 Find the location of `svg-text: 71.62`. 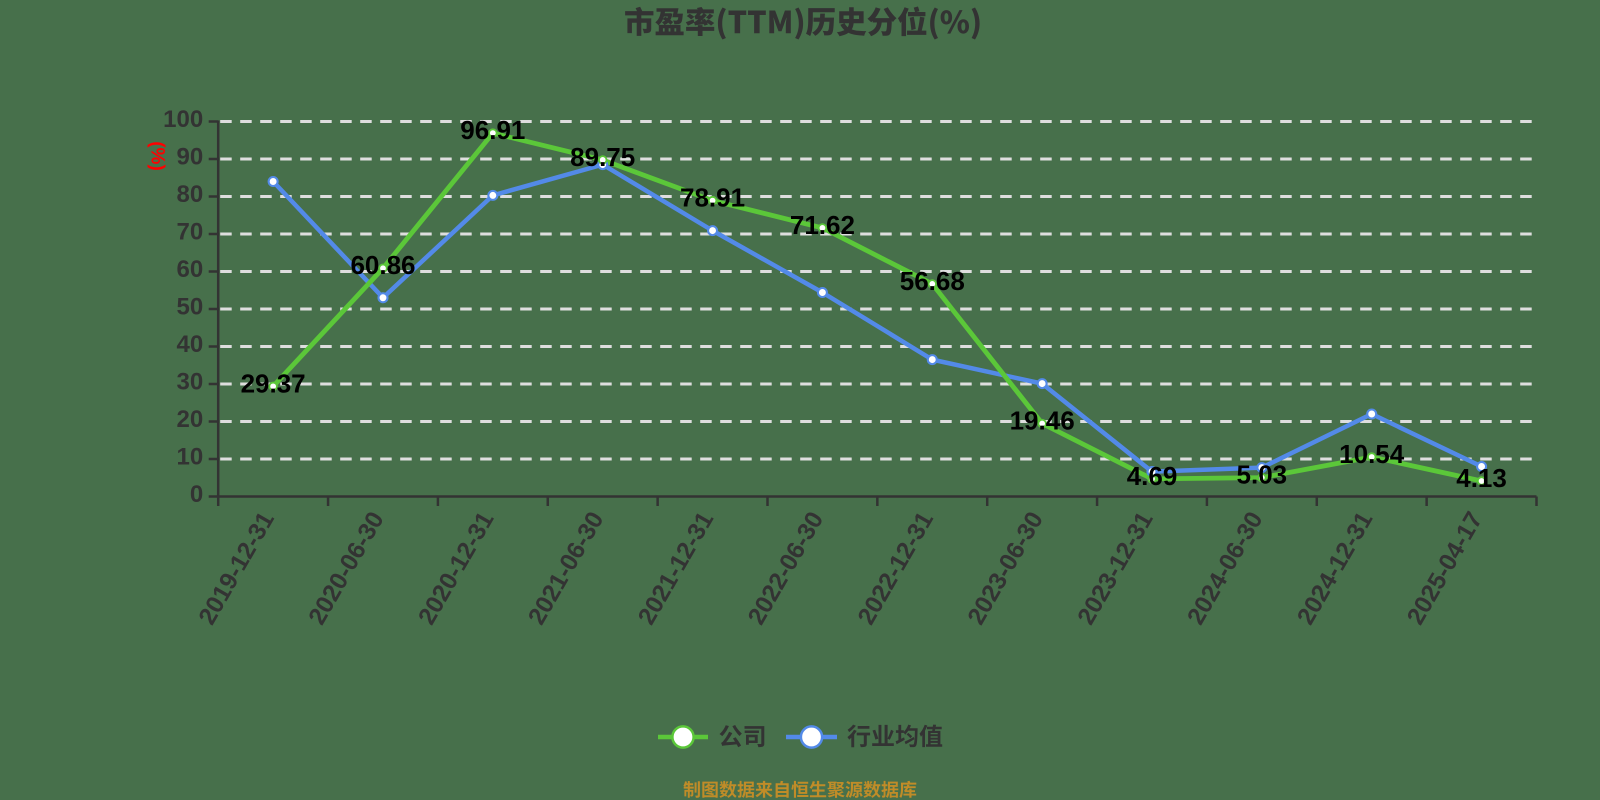

svg-text: 71.62 is located at coordinates (822, 225).